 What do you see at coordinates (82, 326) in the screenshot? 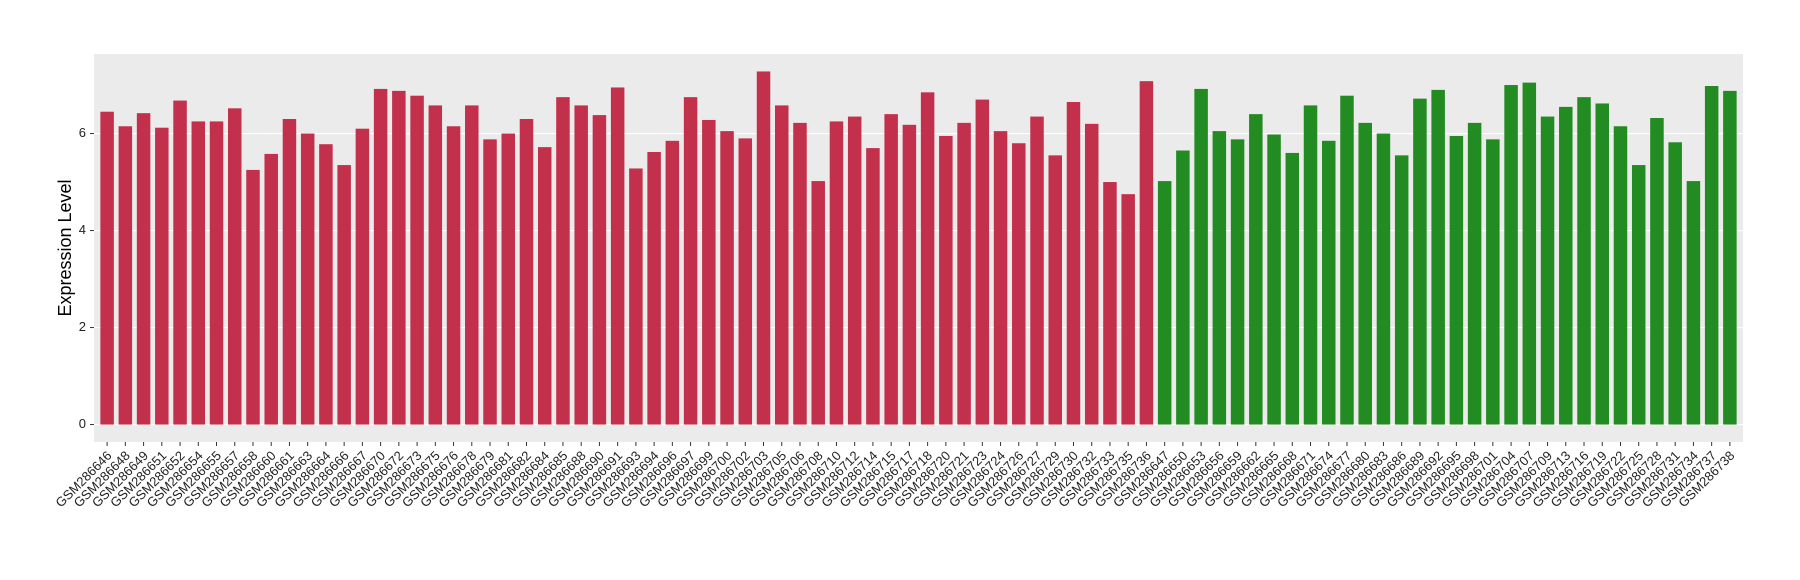
I see `y-tick-label: 2` at bounding box center [82, 326].